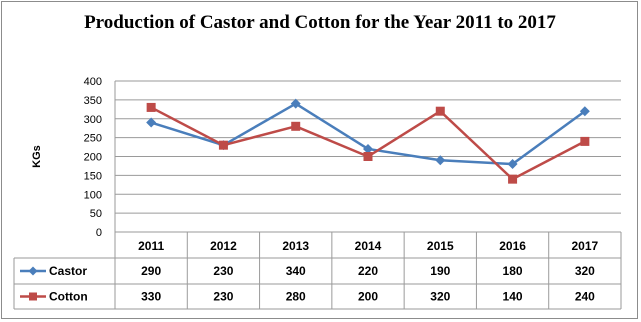 The height and width of the screenshot is (322, 641). What do you see at coordinates (93, 82) in the screenshot?
I see `y-tick-label: 400` at bounding box center [93, 82].